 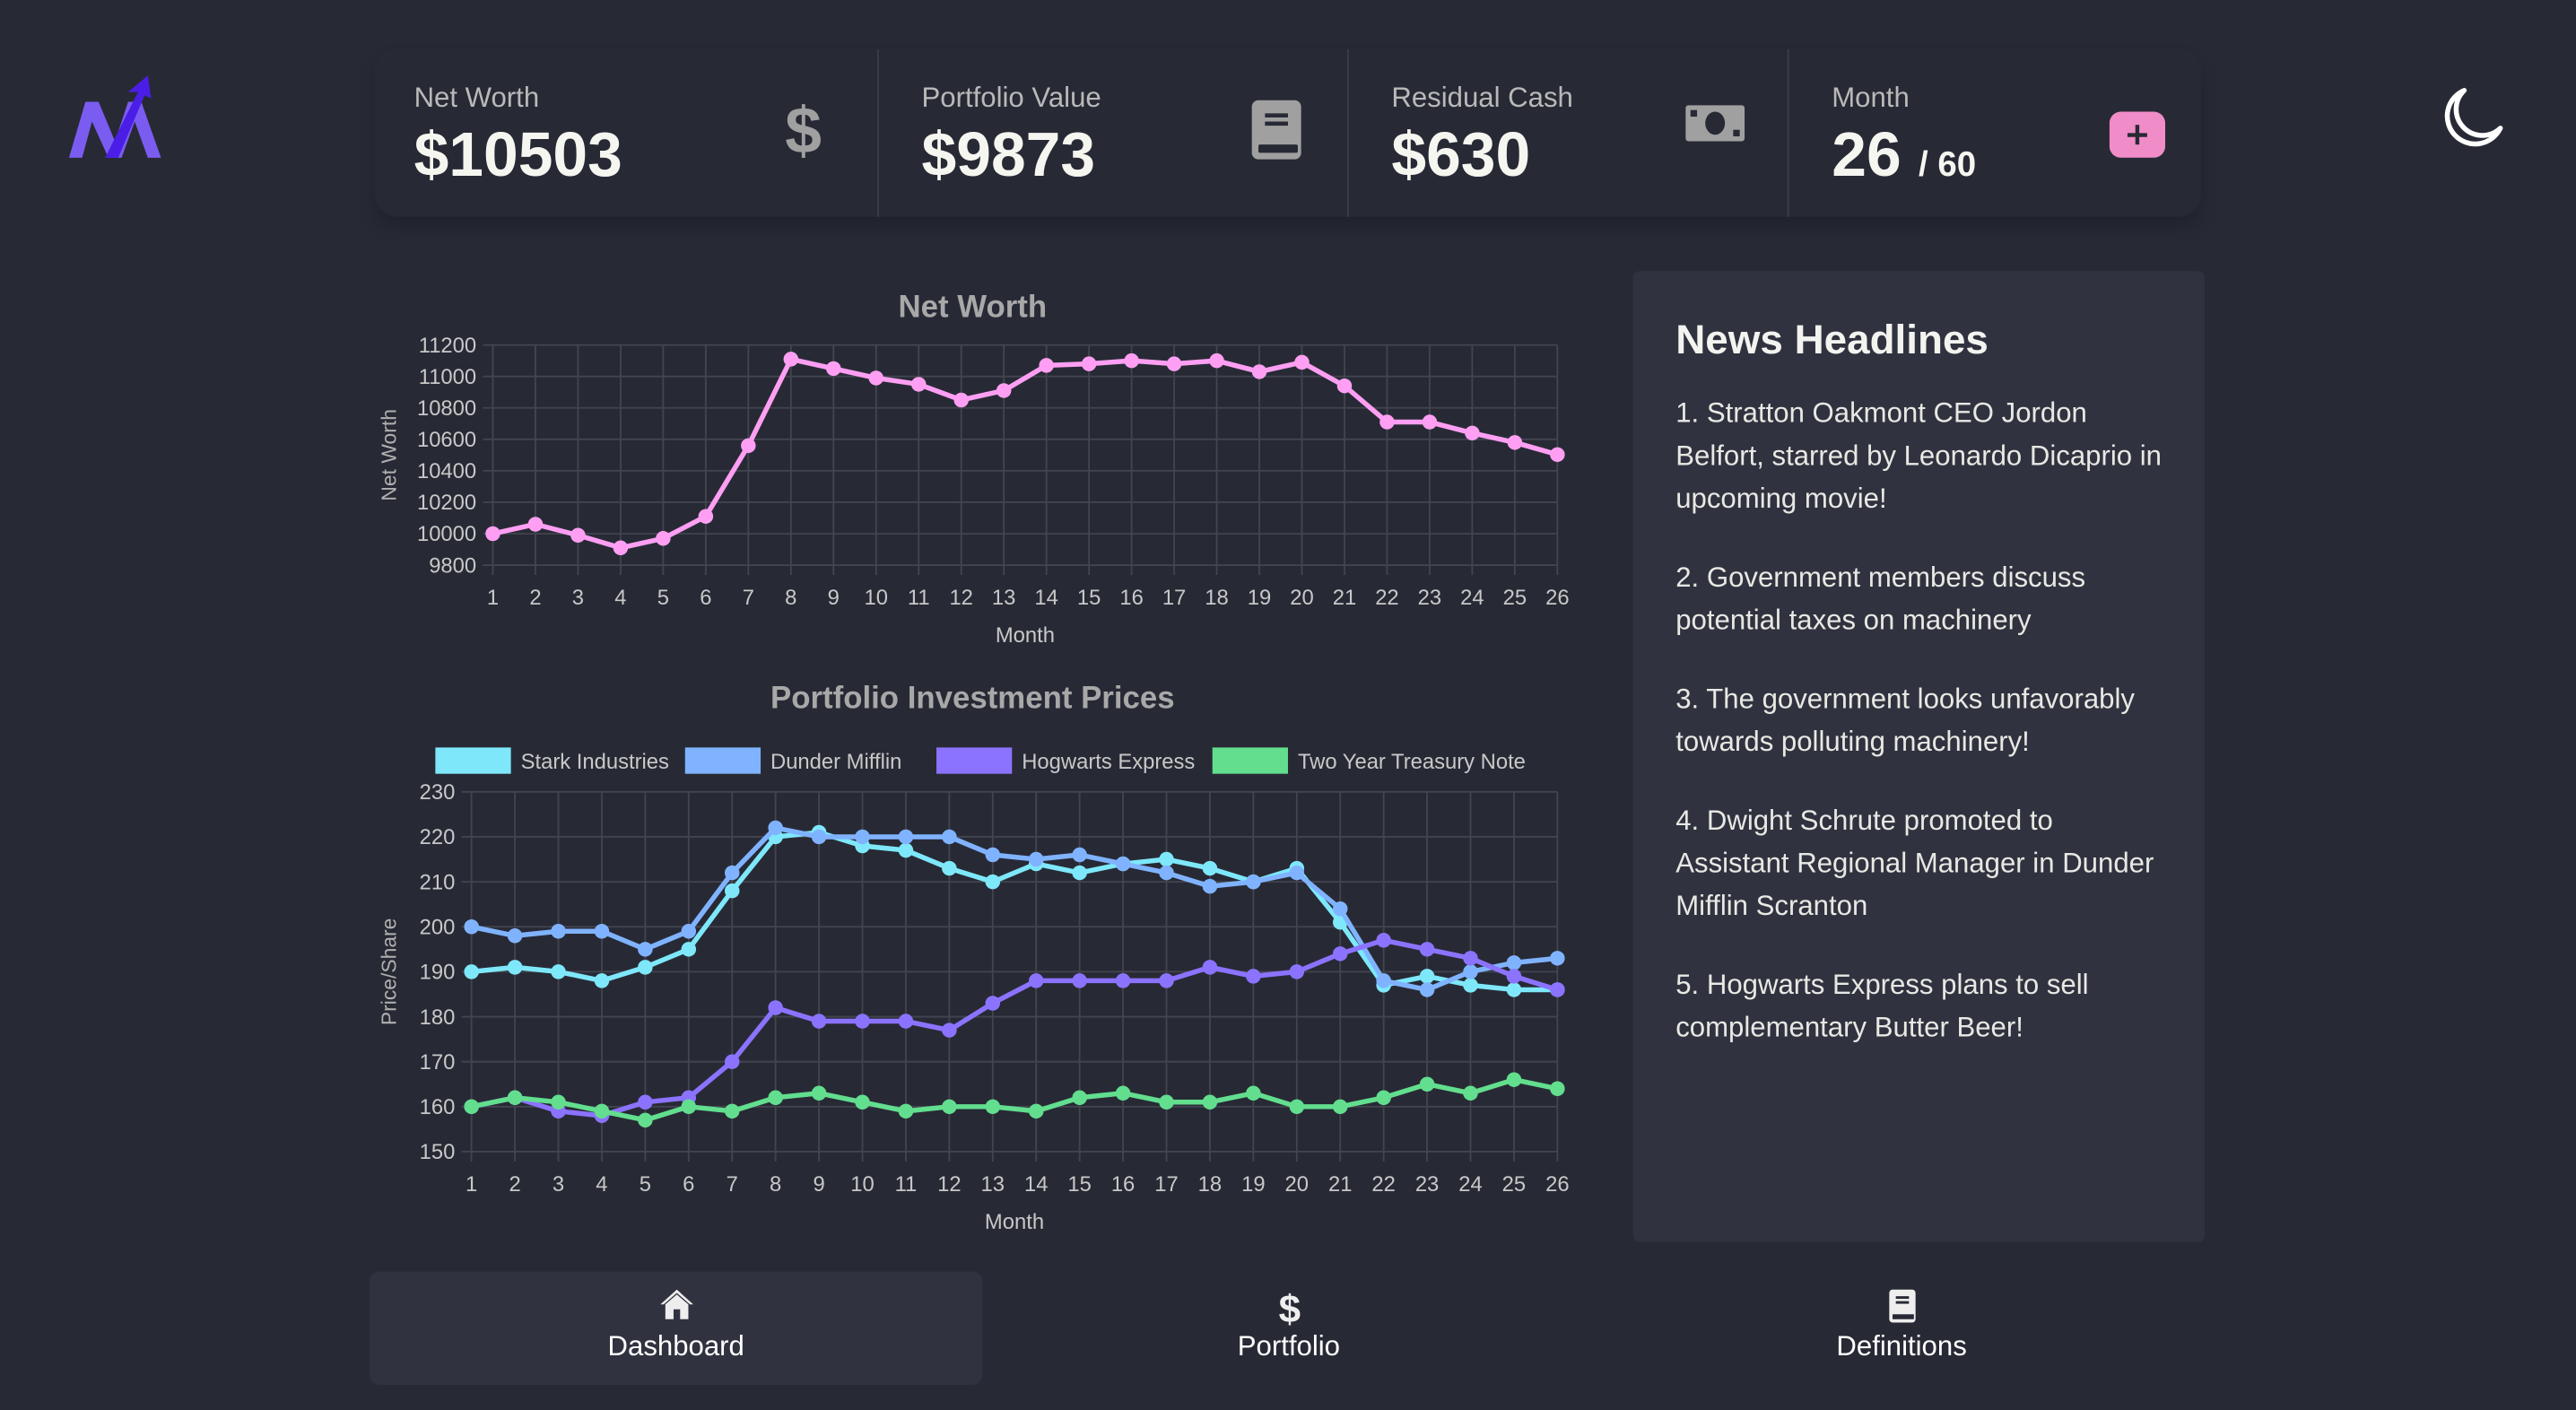 I want to click on x-tick-label: 4, so click(x=620, y=598).